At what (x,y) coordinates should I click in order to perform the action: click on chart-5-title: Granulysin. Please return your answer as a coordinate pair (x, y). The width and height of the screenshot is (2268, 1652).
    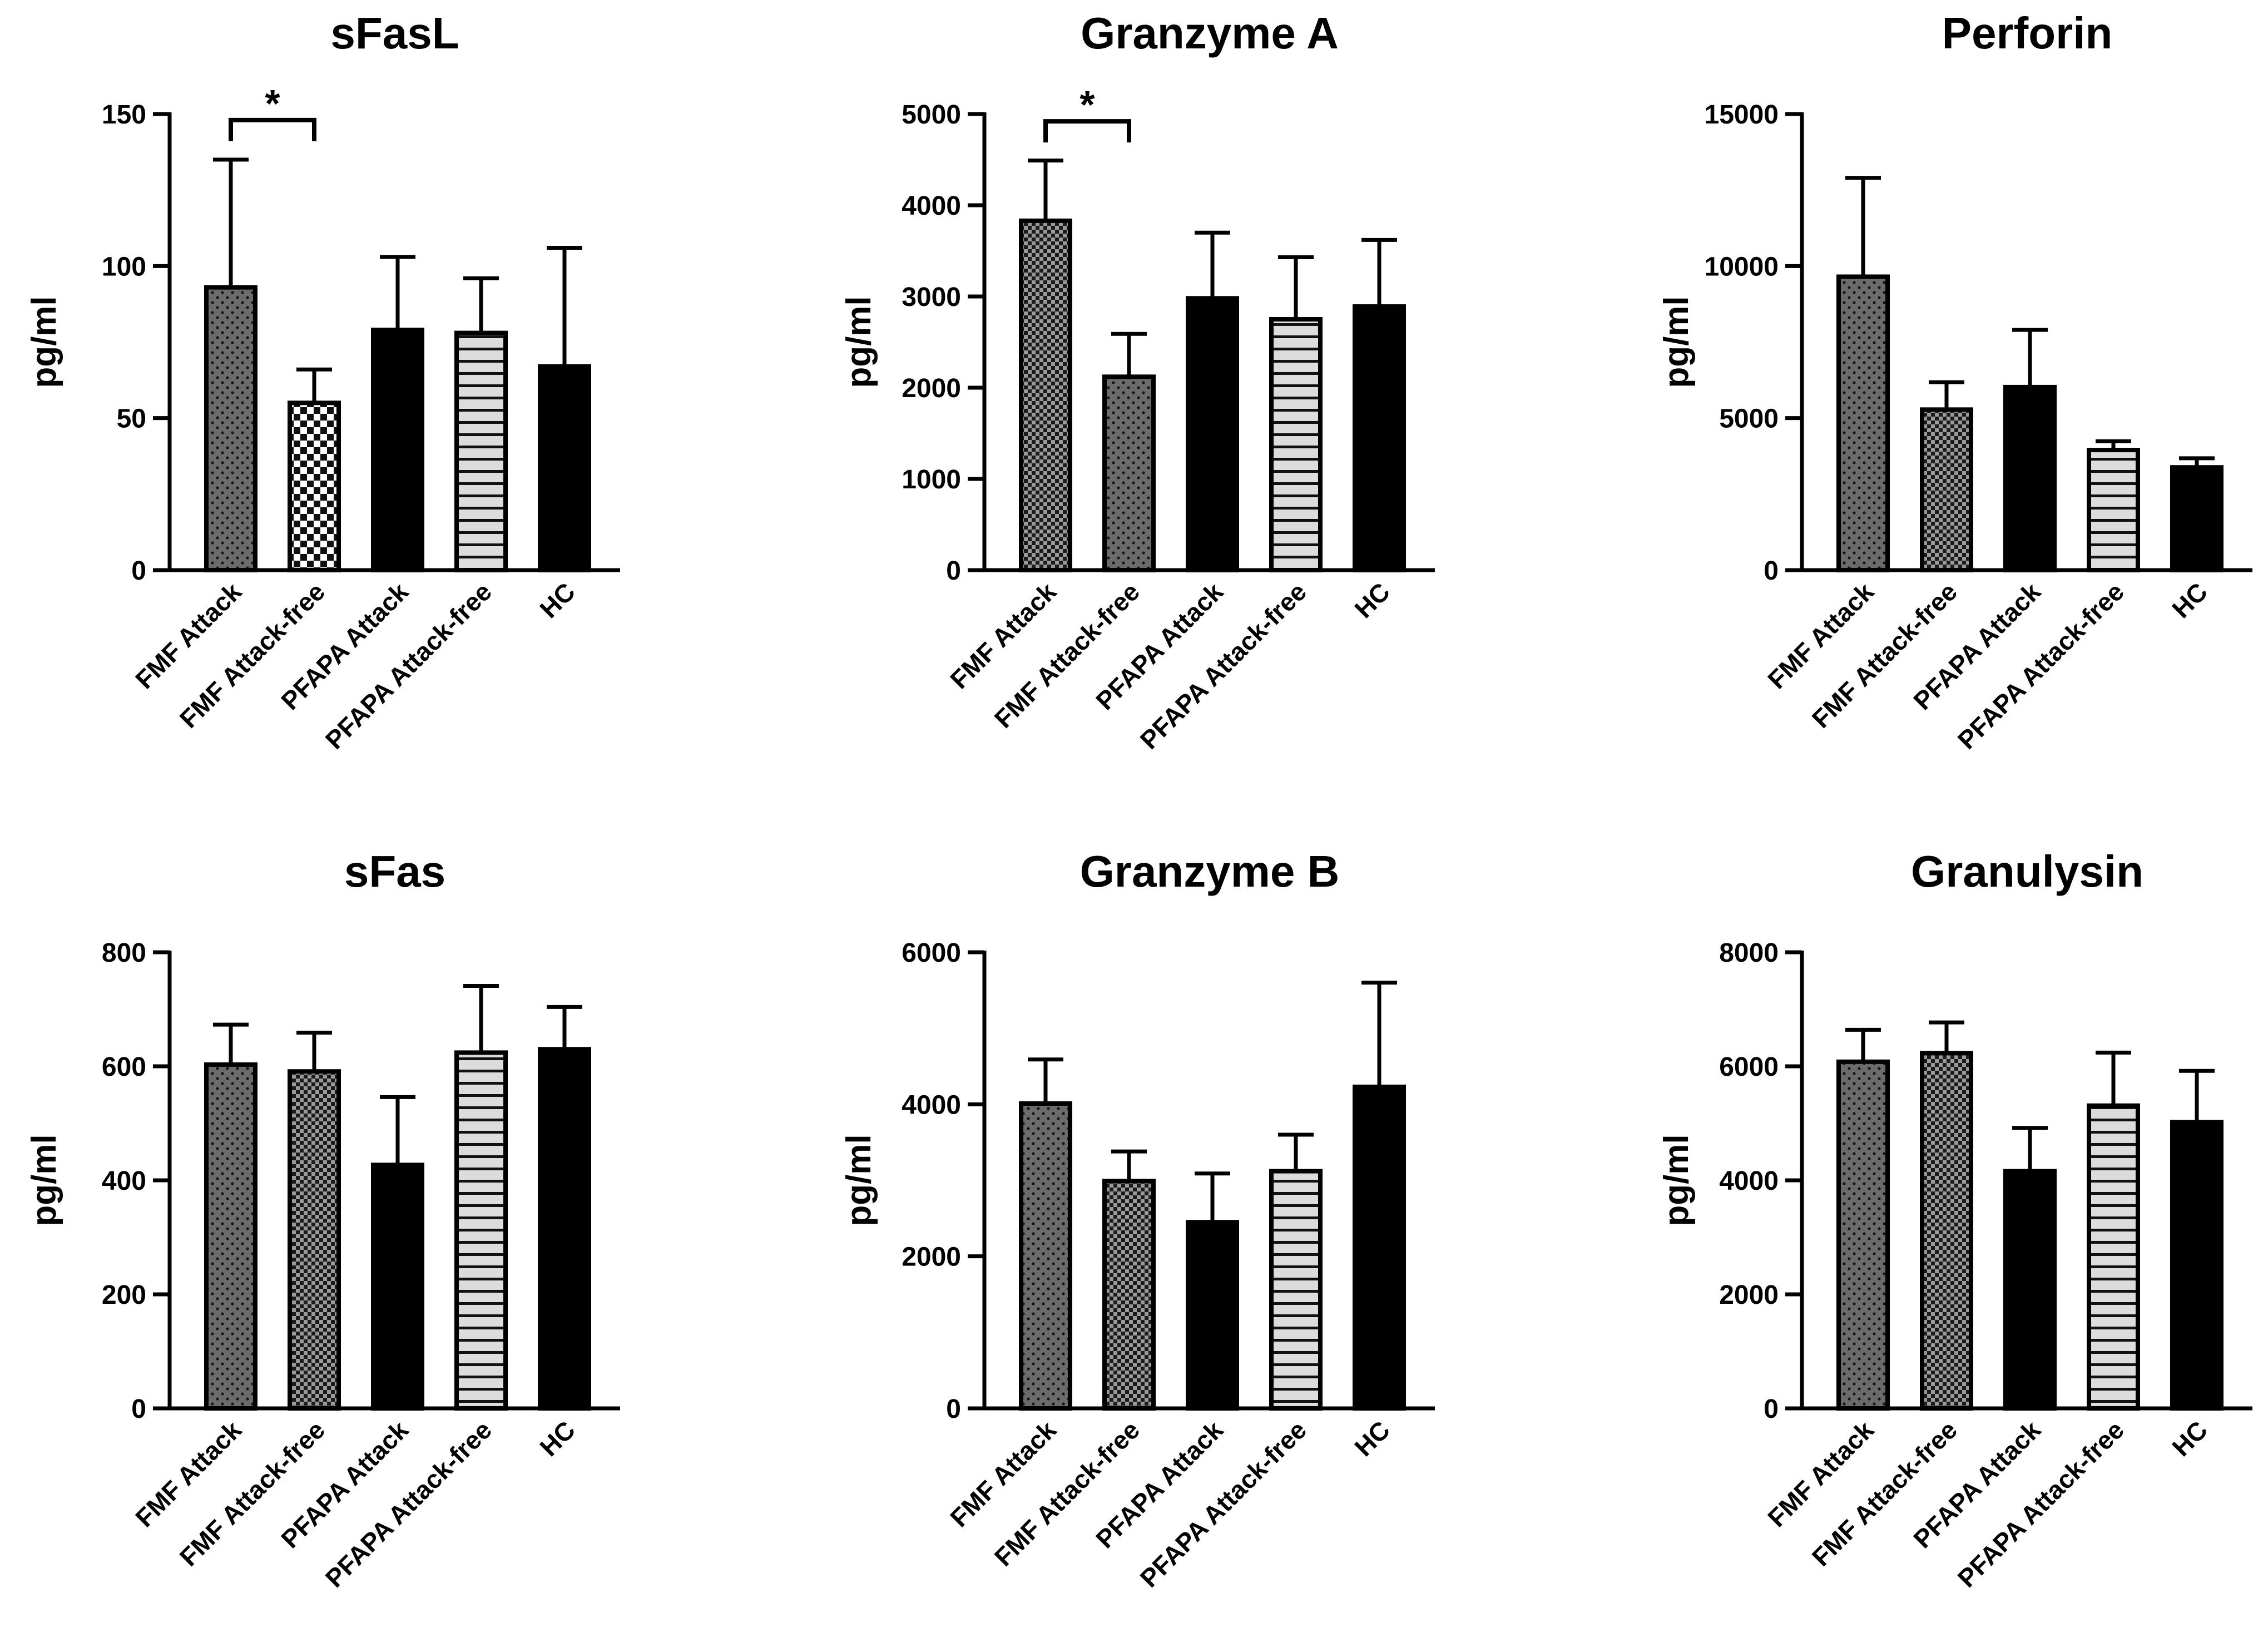
    Looking at the image, I should click on (2027, 871).